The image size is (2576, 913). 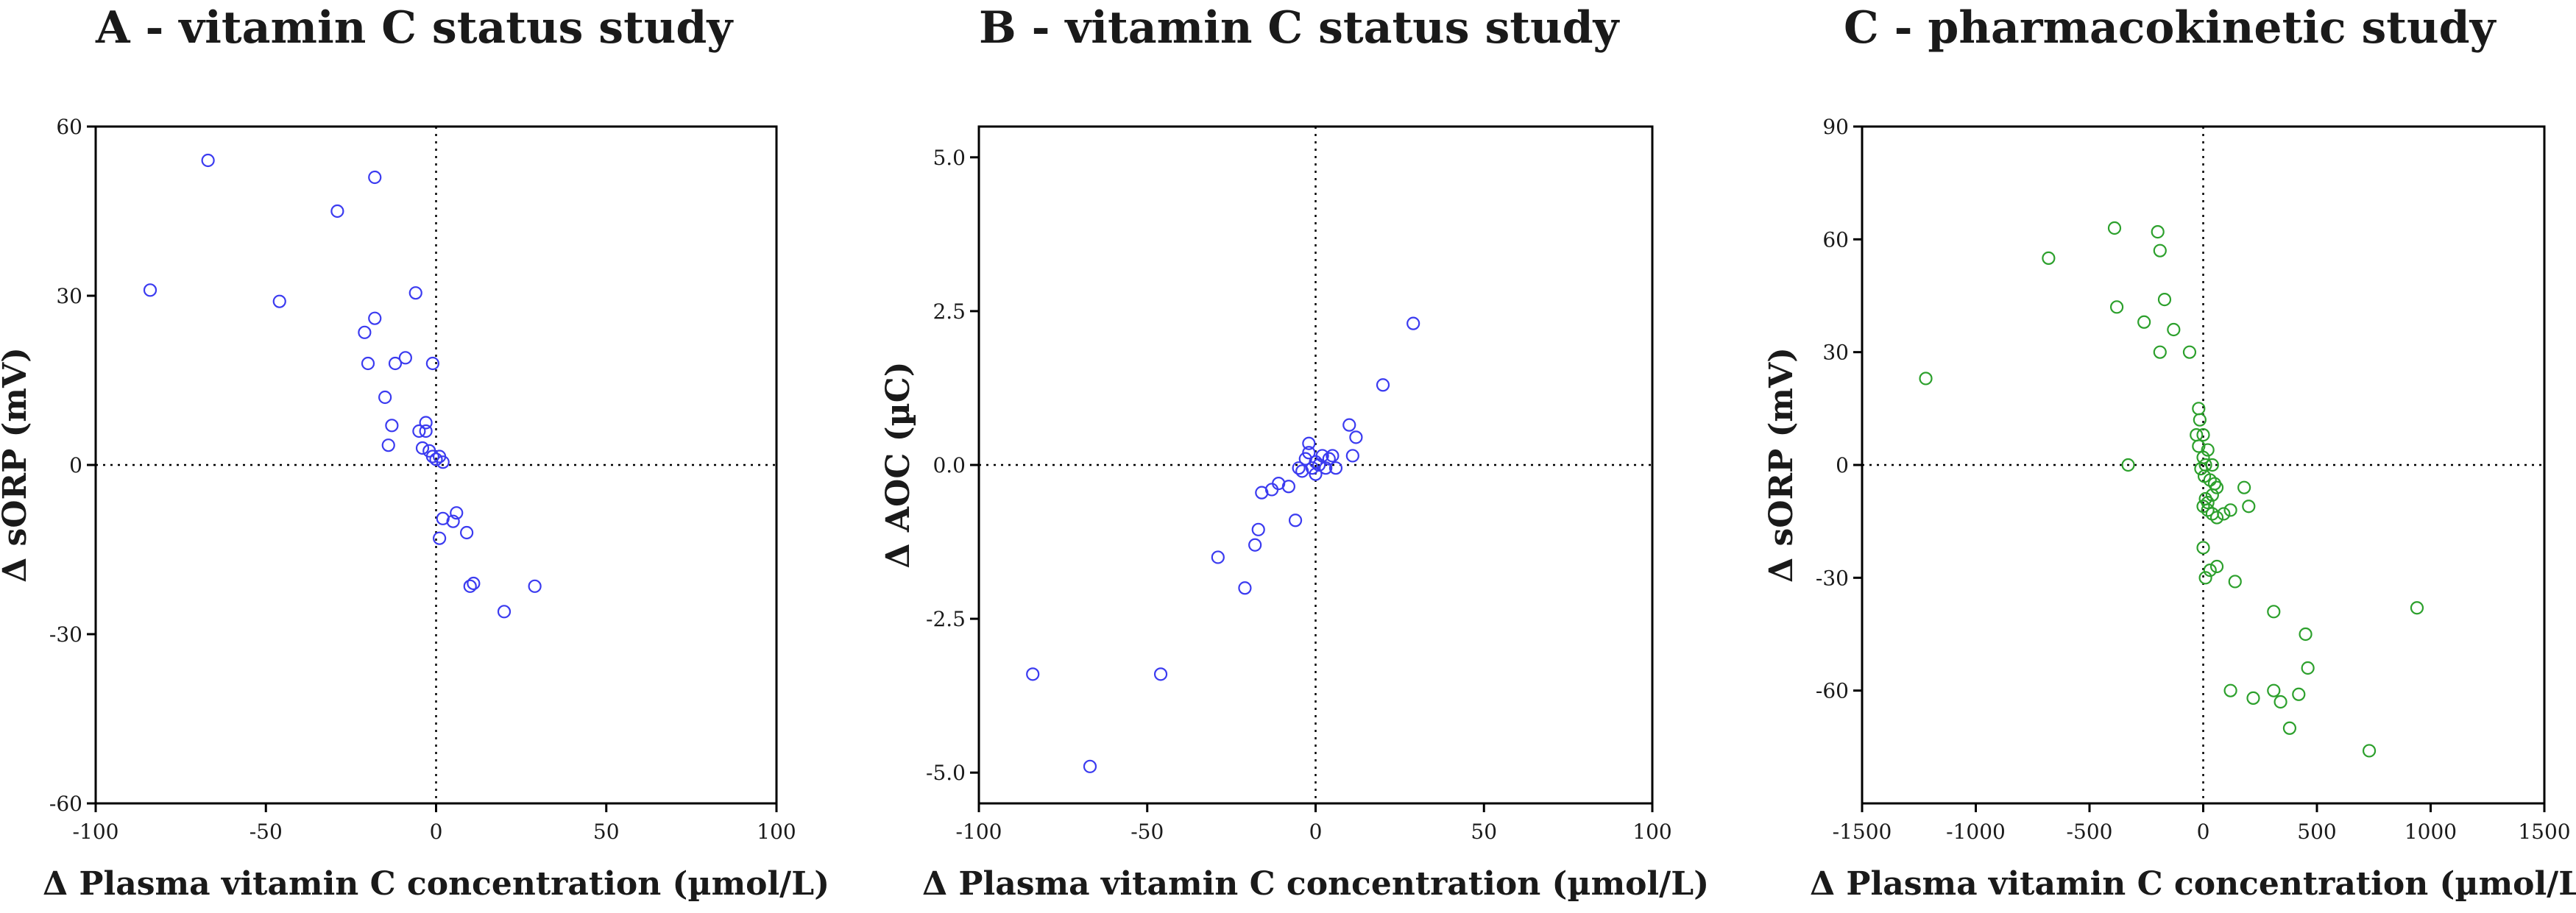 What do you see at coordinates (17, 465) in the screenshot?
I see `chart-0-y-axis-label: Δ sORP (mV)` at bounding box center [17, 465].